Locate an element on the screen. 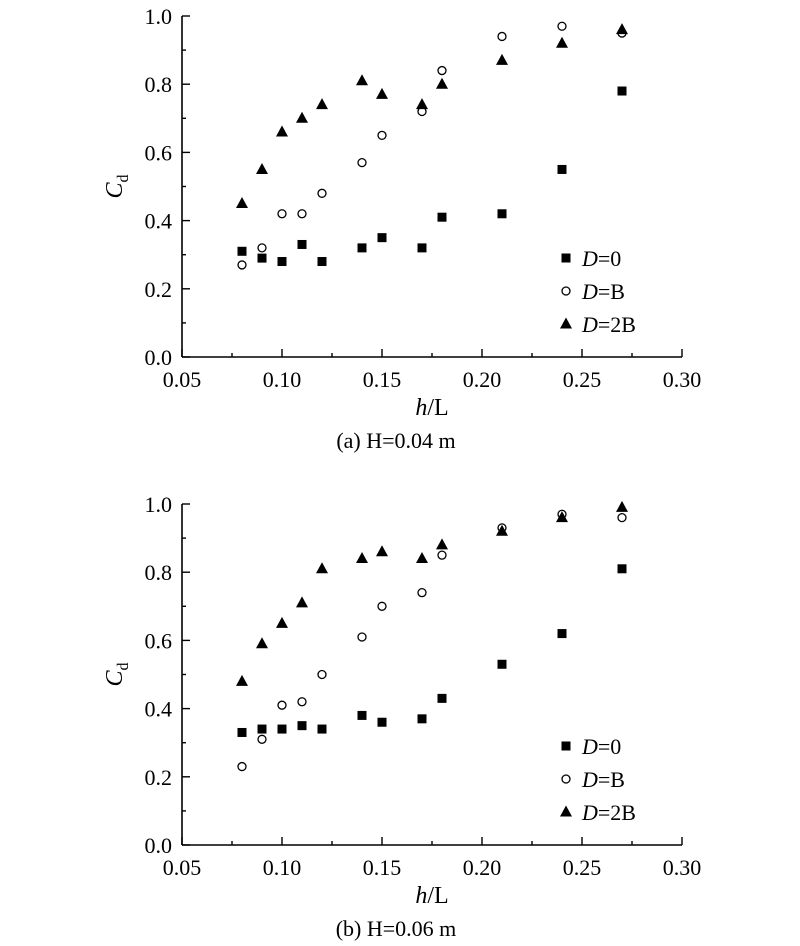  legend-label: D=0 is located at coordinates (601, 746).